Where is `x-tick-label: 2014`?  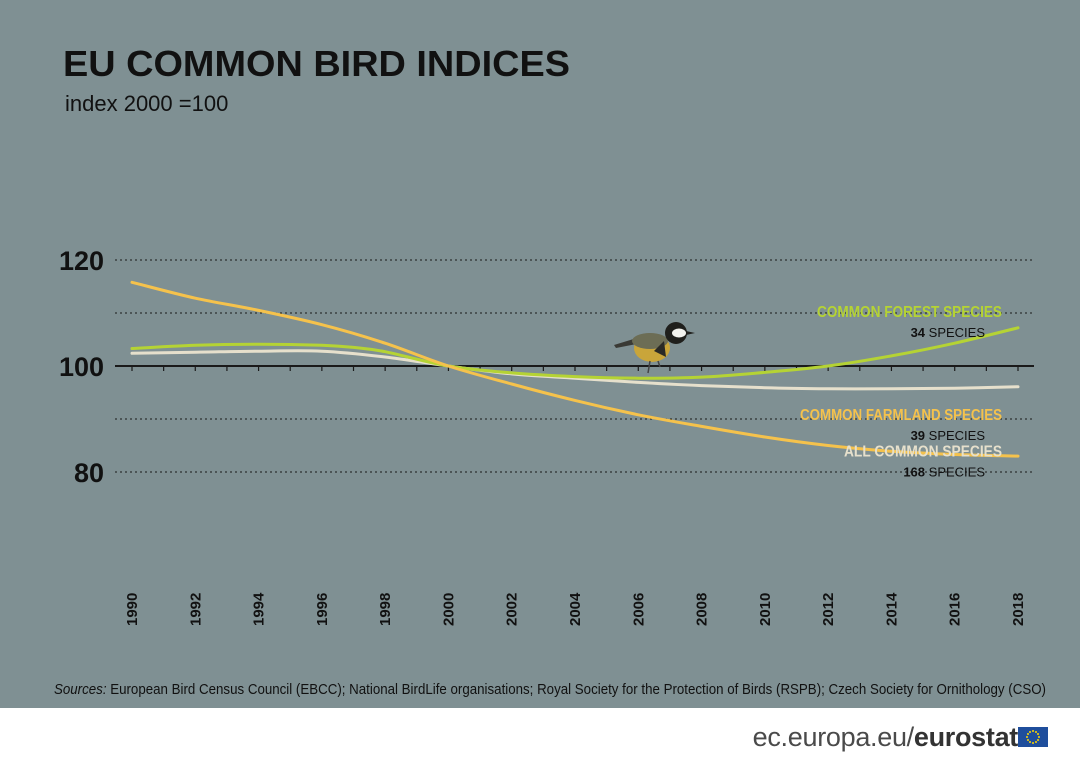 x-tick-label: 2014 is located at coordinates (891, 609).